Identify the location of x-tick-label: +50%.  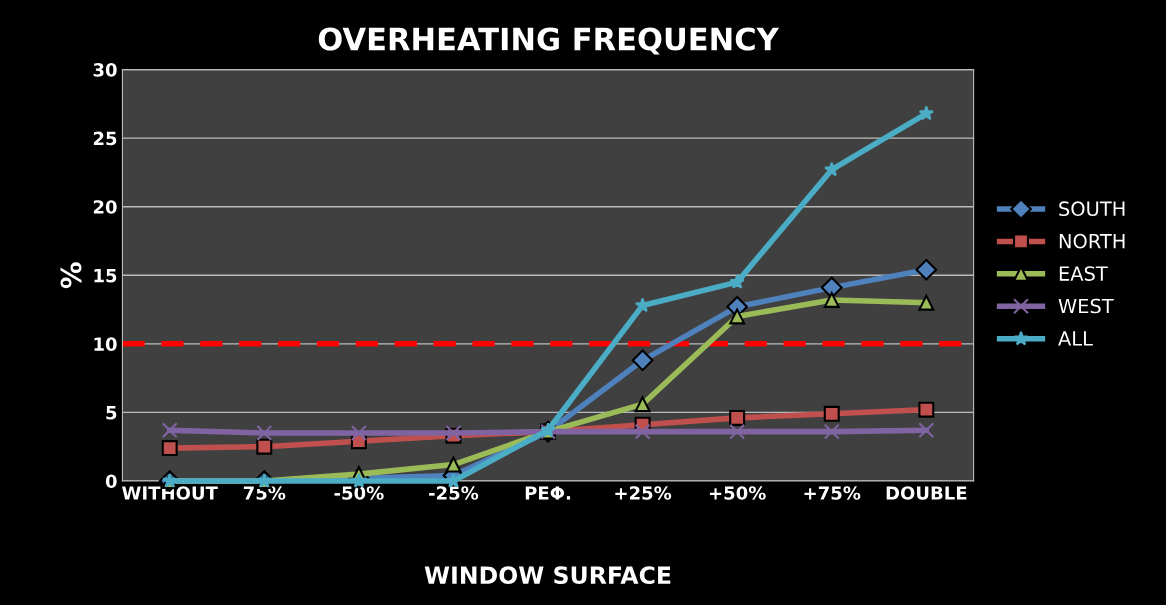
(737, 493).